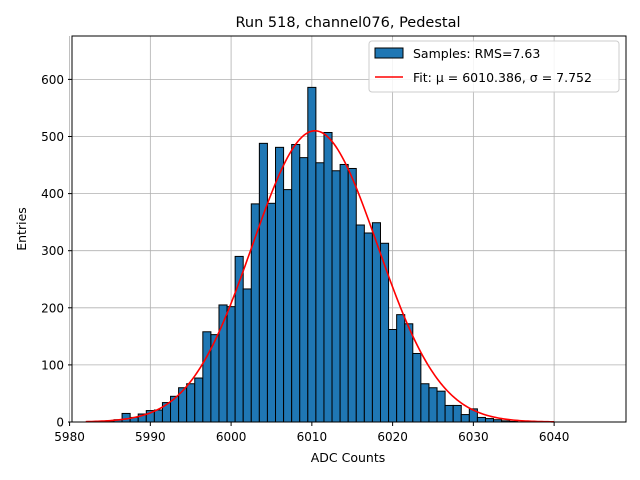  What do you see at coordinates (52, 194) in the screenshot?
I see `y-tick-label: 400` at bounding box center [52, 194].